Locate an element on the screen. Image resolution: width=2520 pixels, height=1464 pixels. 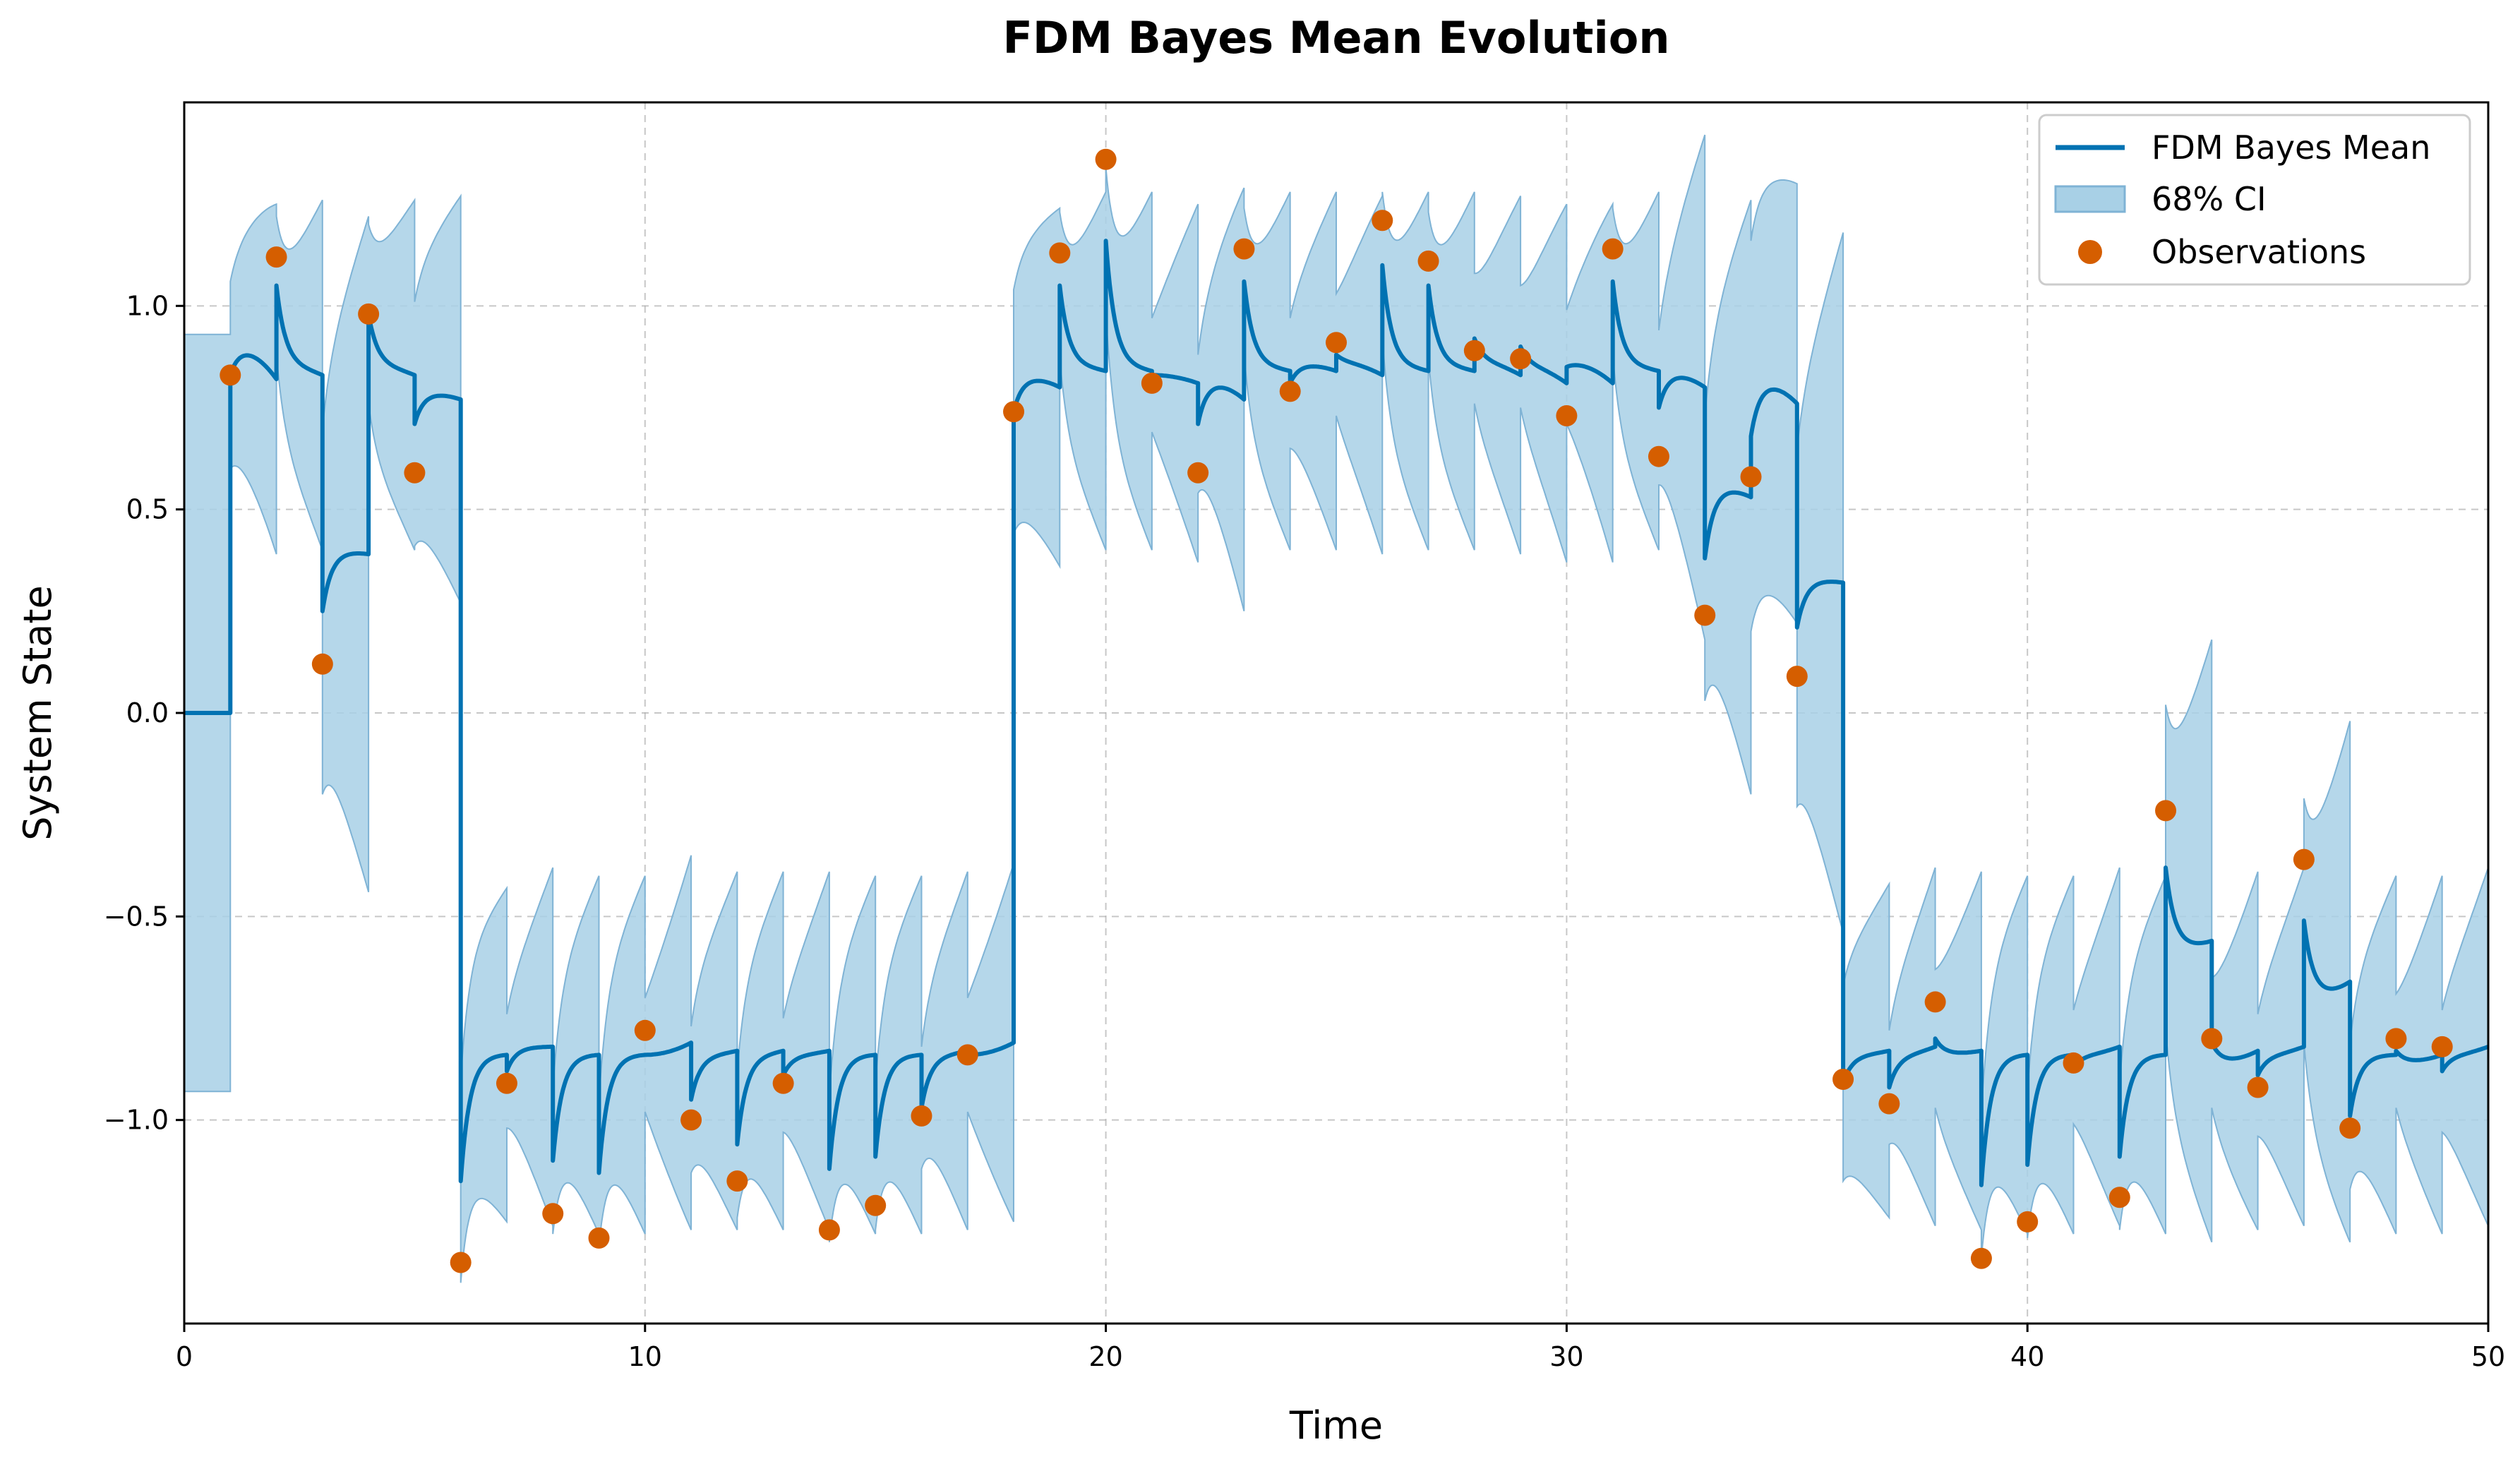
legend-ci-swatch is located at coordinates (2090, 199).